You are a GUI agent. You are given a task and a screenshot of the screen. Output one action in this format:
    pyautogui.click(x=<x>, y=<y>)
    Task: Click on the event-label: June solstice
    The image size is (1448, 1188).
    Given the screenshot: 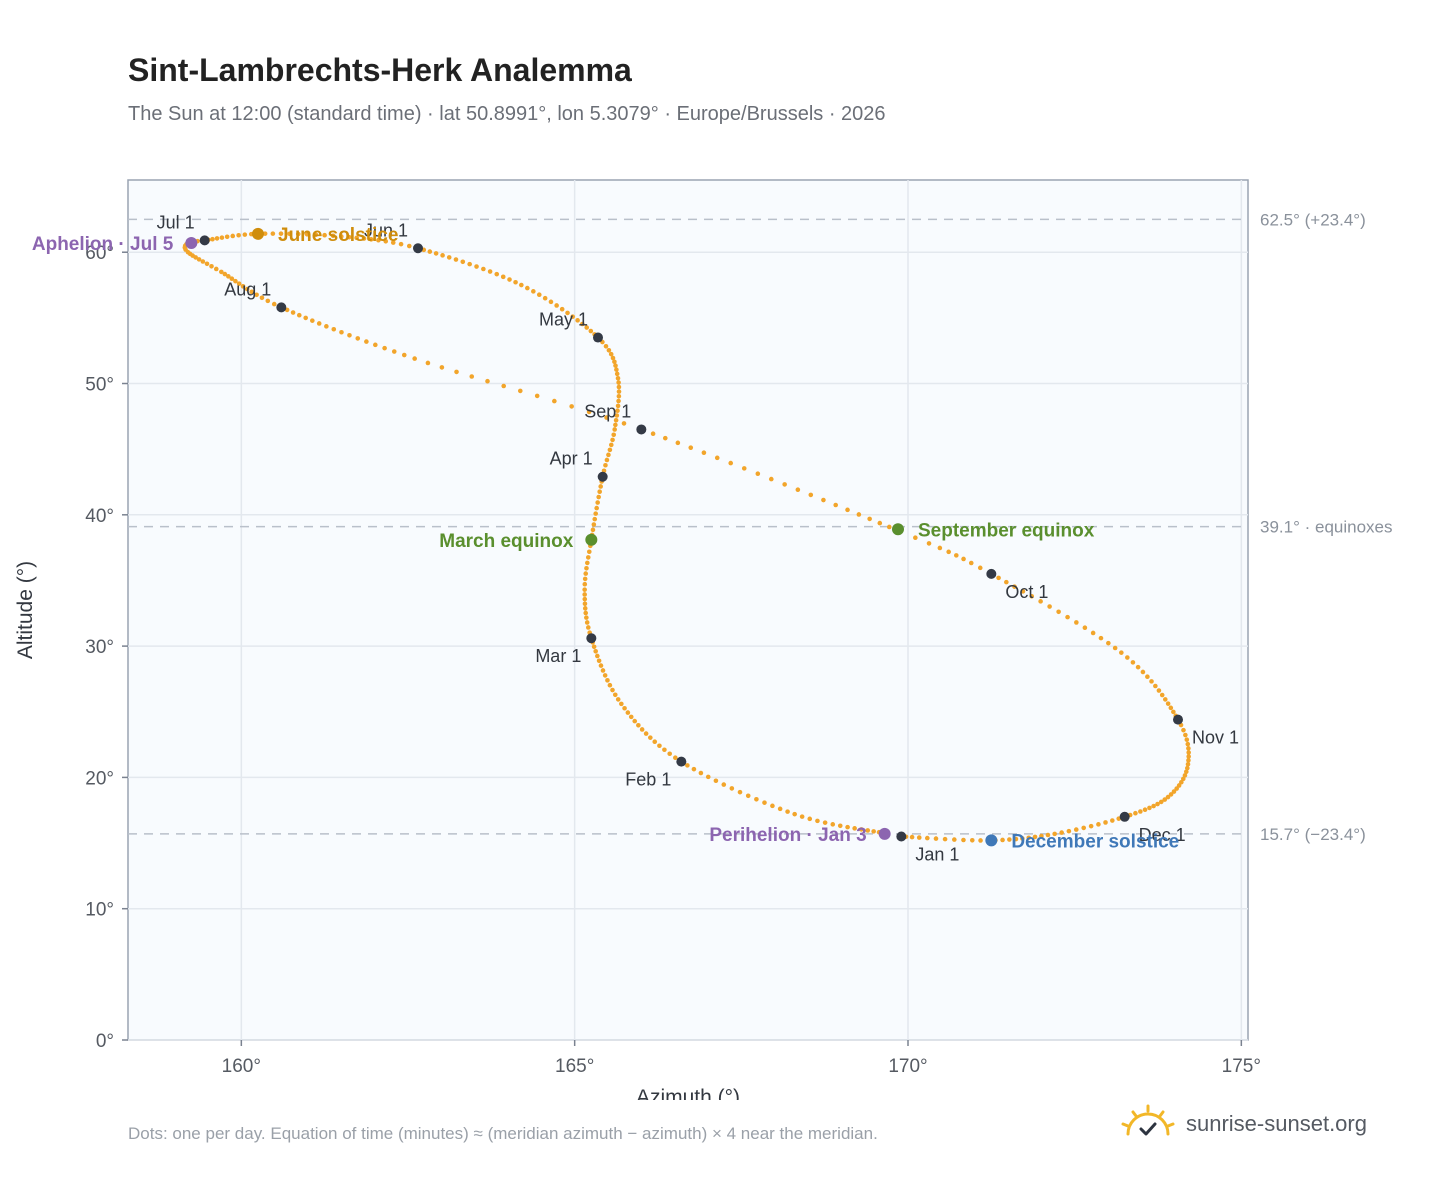 What is the action you would take?
    pyautogui.click(x=338, y=235)
    